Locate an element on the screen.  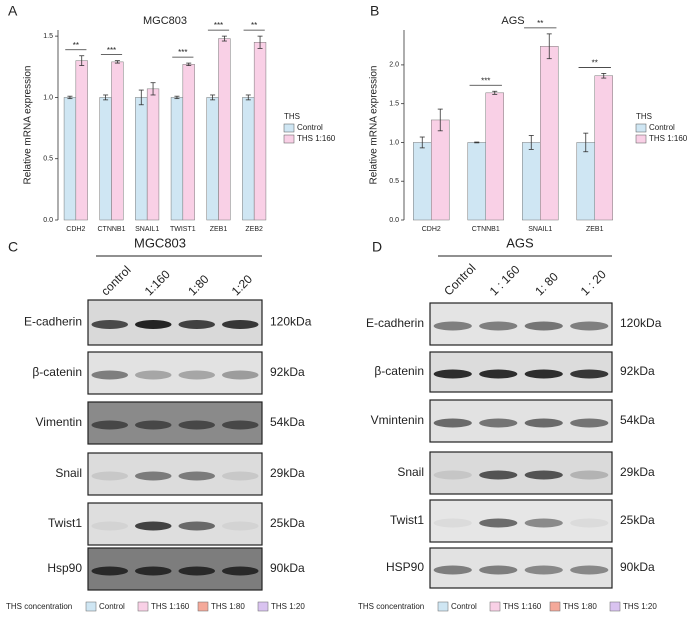
size-label: 25kDa is located at coordinates (637, 520).